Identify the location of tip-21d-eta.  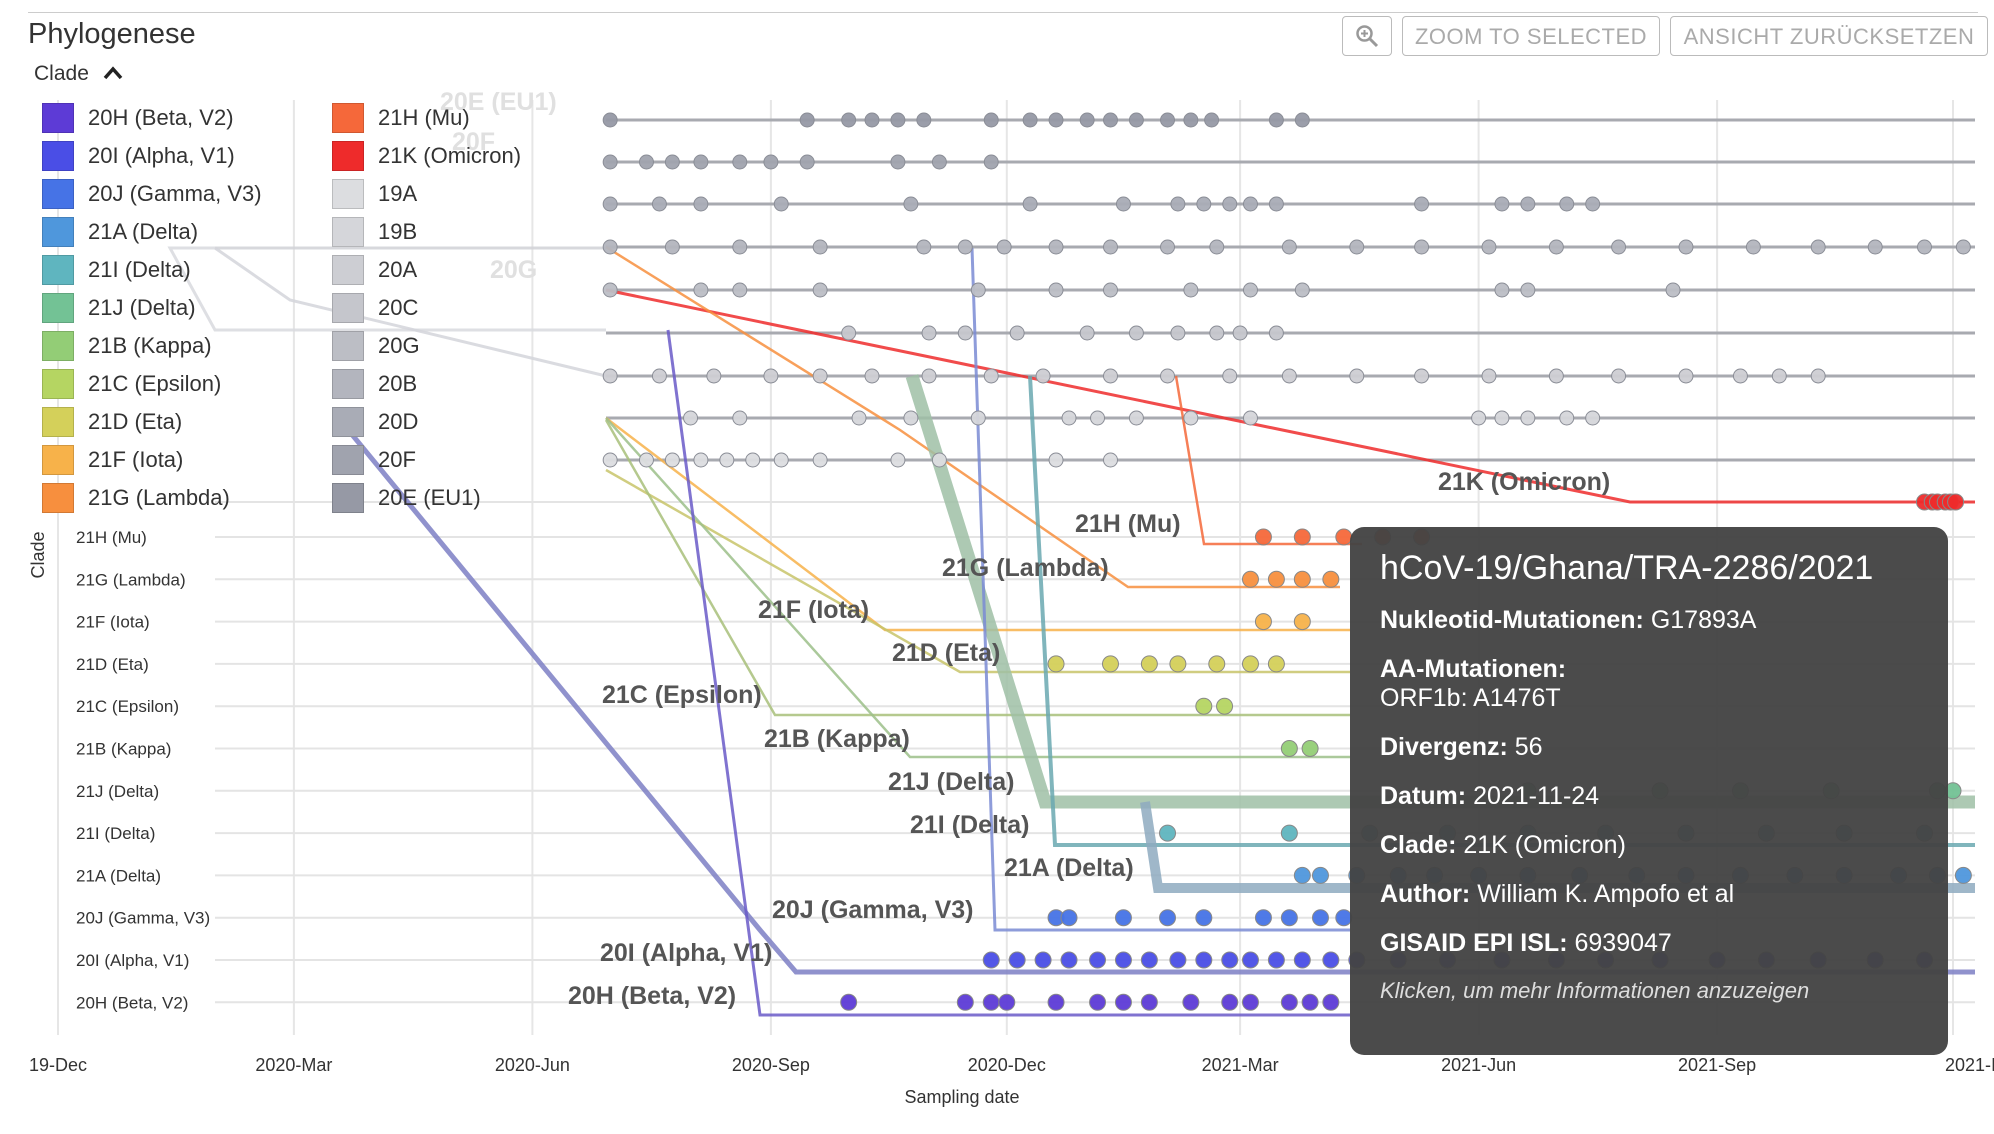
(1149, 664).